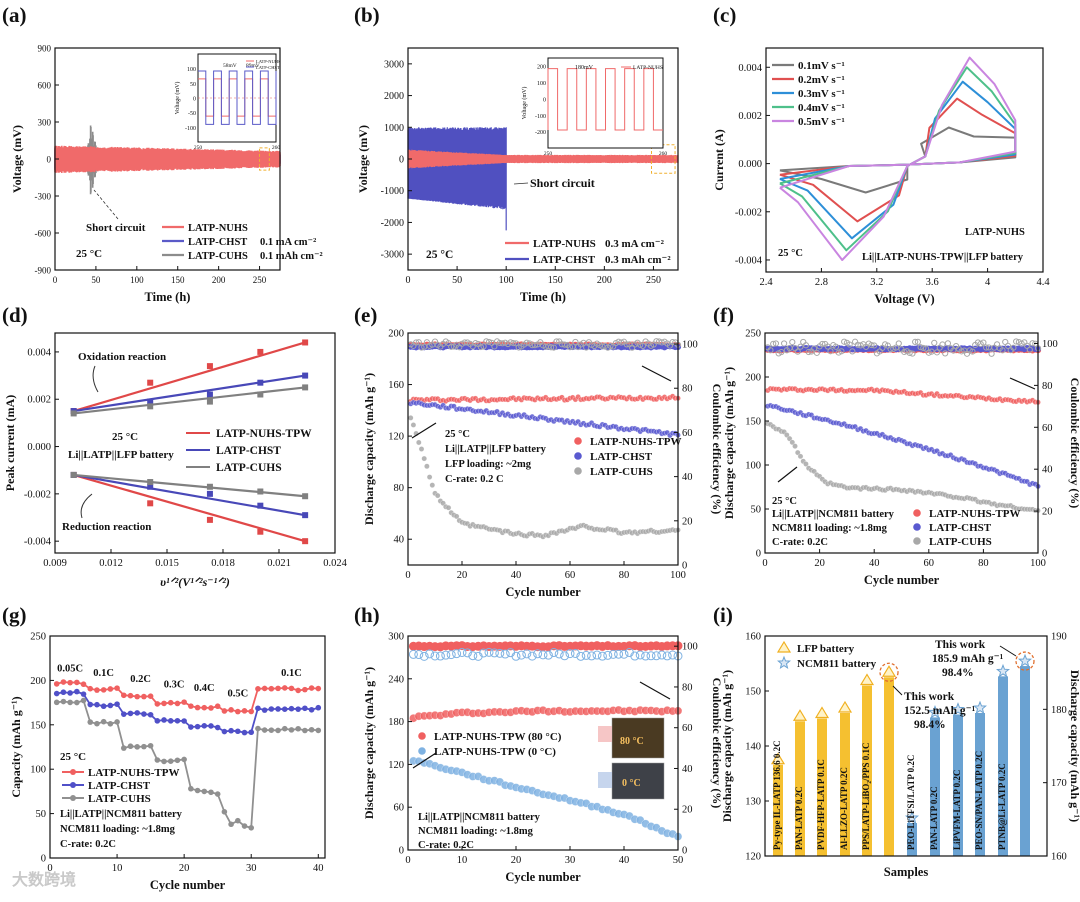 The width and height of the screenshot is (1080, 902). I want to click on x-tick-label: 150, so click(555, 280).